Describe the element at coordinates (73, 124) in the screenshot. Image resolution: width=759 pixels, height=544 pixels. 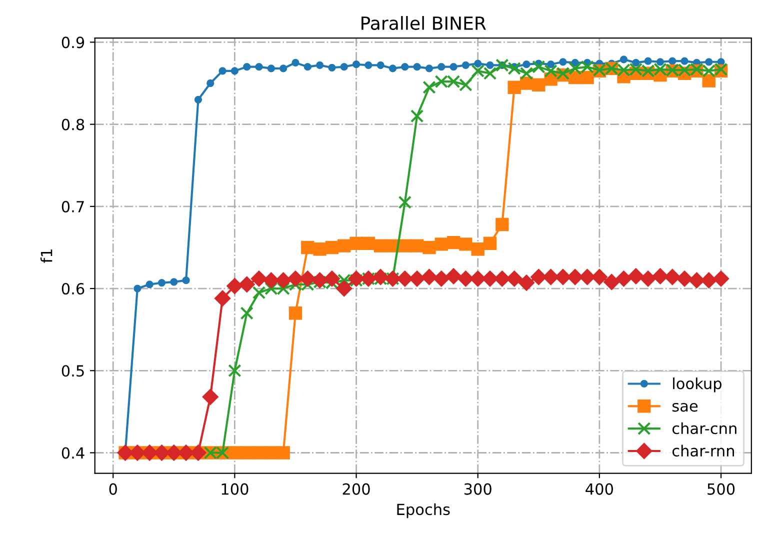
I see `y-tick-label: 0.8` at that location.